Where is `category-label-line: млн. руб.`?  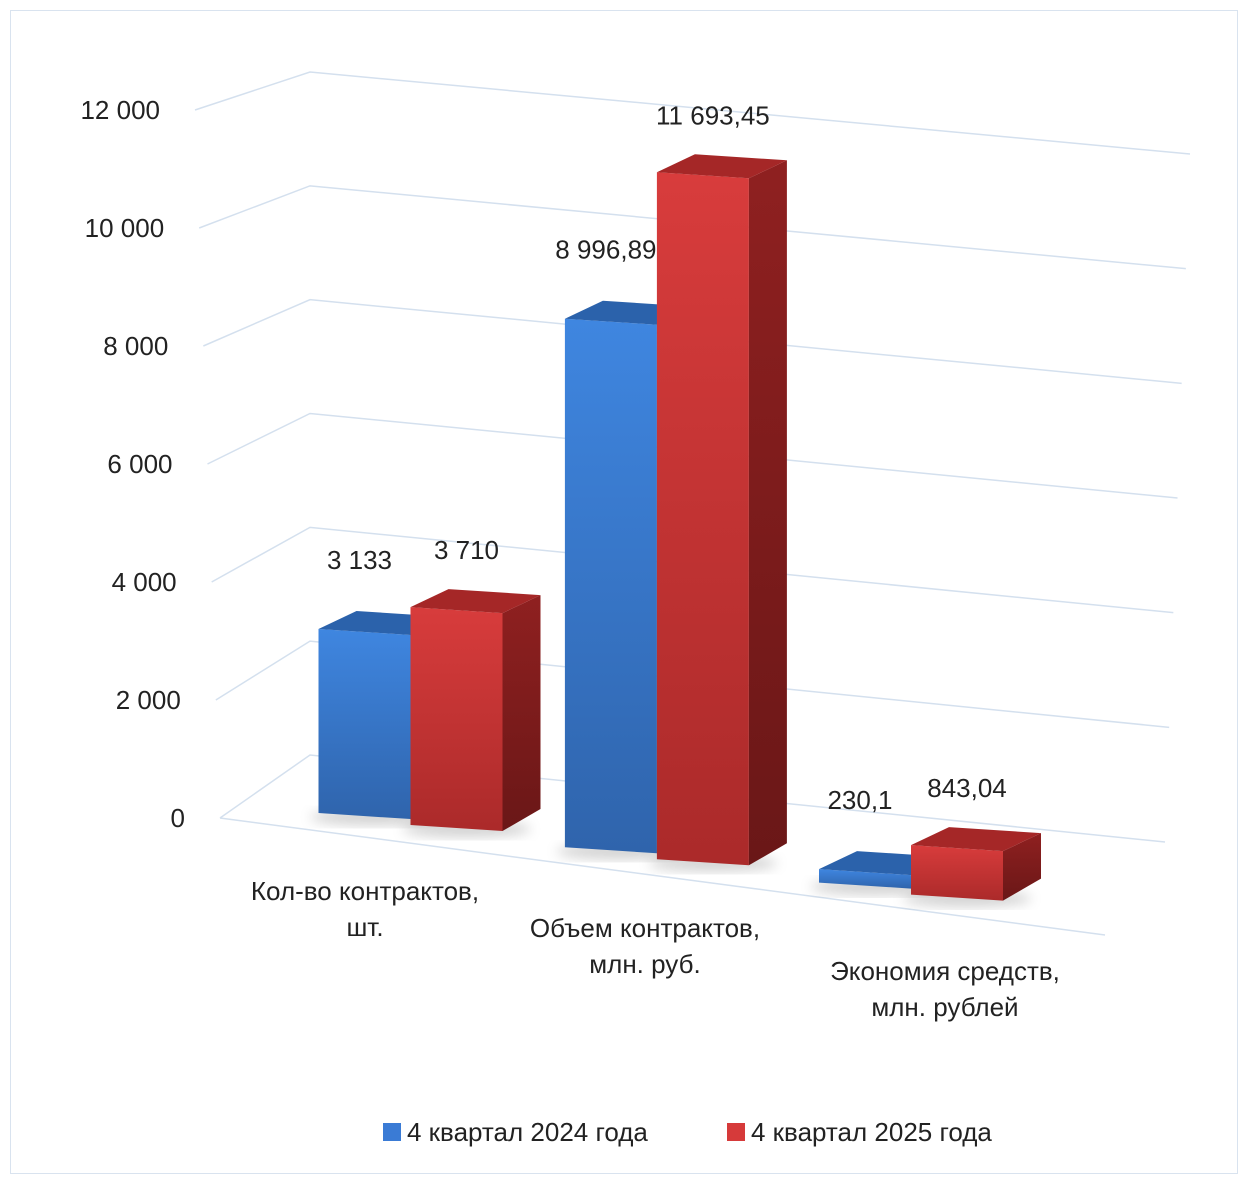 category-label-line: млн. руб. is located at coordinates (644, 964).